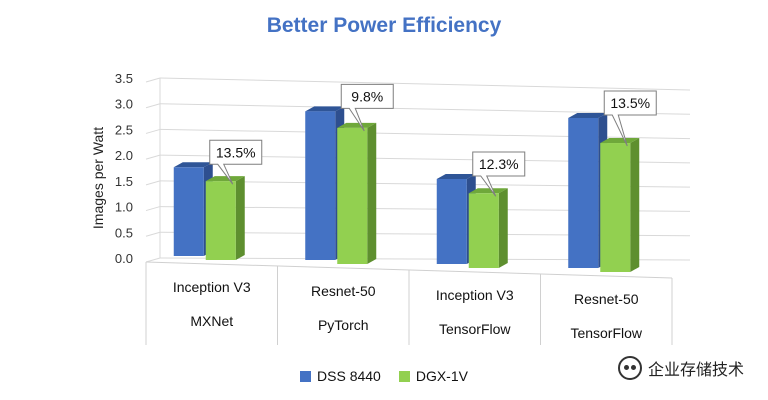 The width and height of the screenshot is (768, 400). I want to click on callout-label: 9.8%, so click(367, 96).